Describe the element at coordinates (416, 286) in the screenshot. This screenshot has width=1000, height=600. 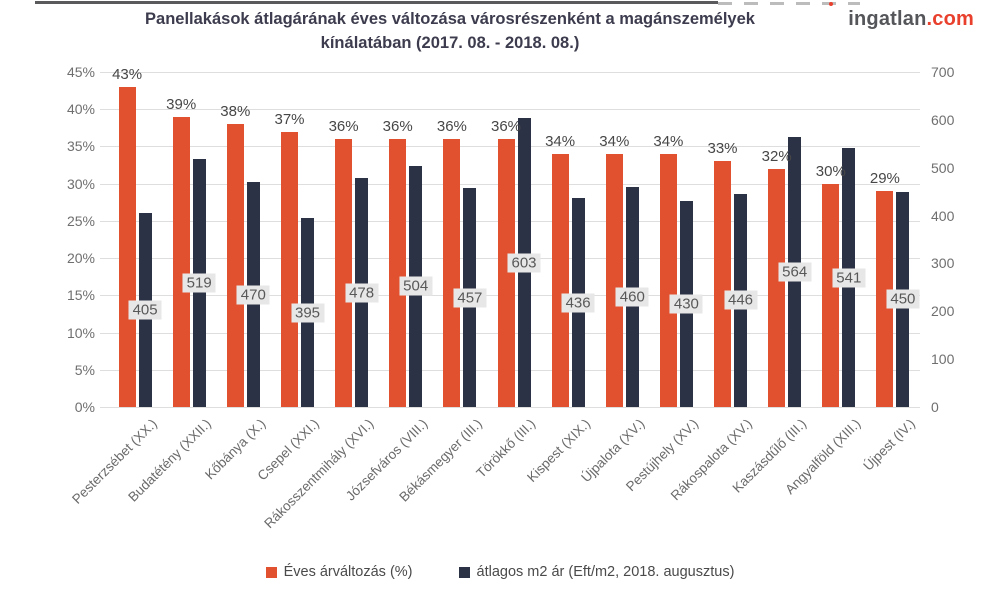
I see `bar-label-price: 504` at that location.